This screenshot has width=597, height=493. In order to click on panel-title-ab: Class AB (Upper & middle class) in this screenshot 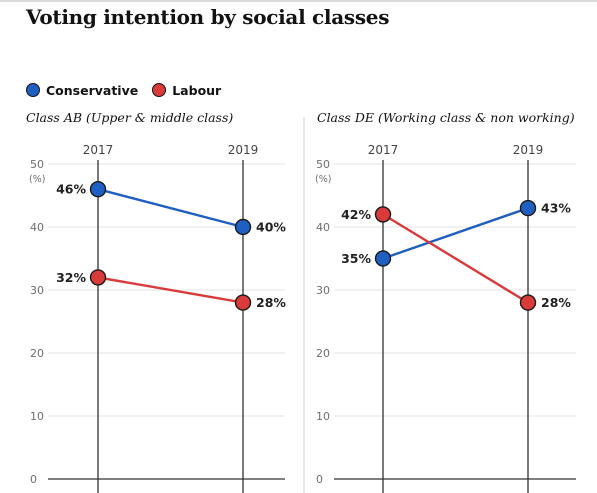, I will do `click(130, 117)`.